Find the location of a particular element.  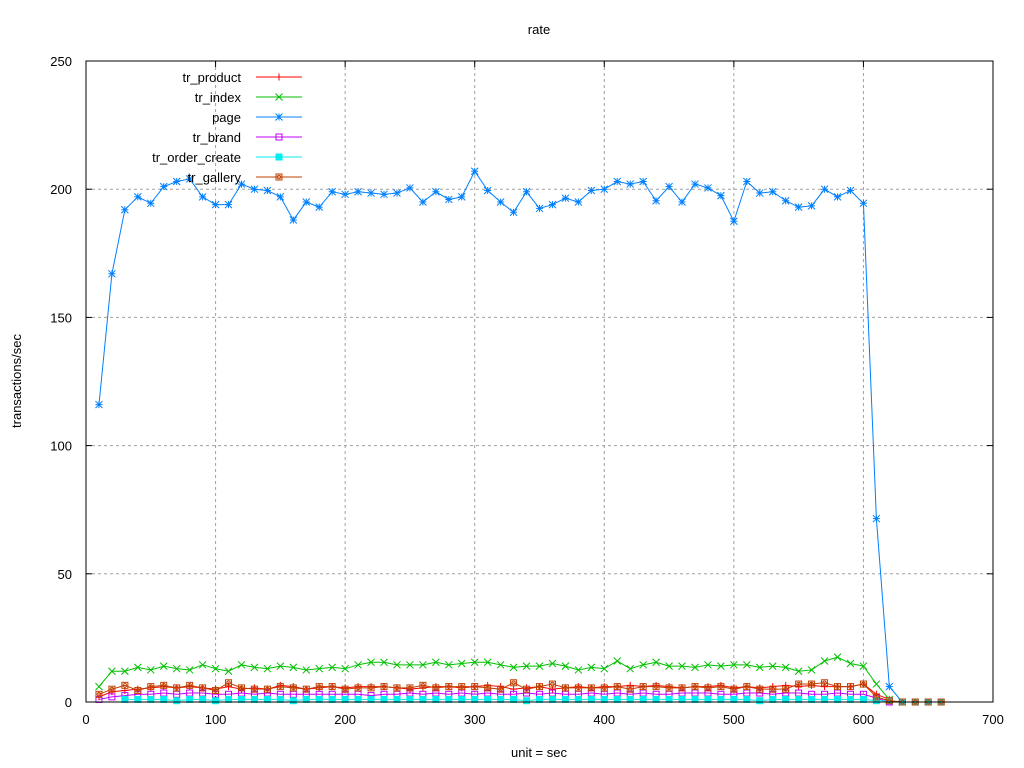

x-tick-label: 0 is located at coordinates (85, 719).